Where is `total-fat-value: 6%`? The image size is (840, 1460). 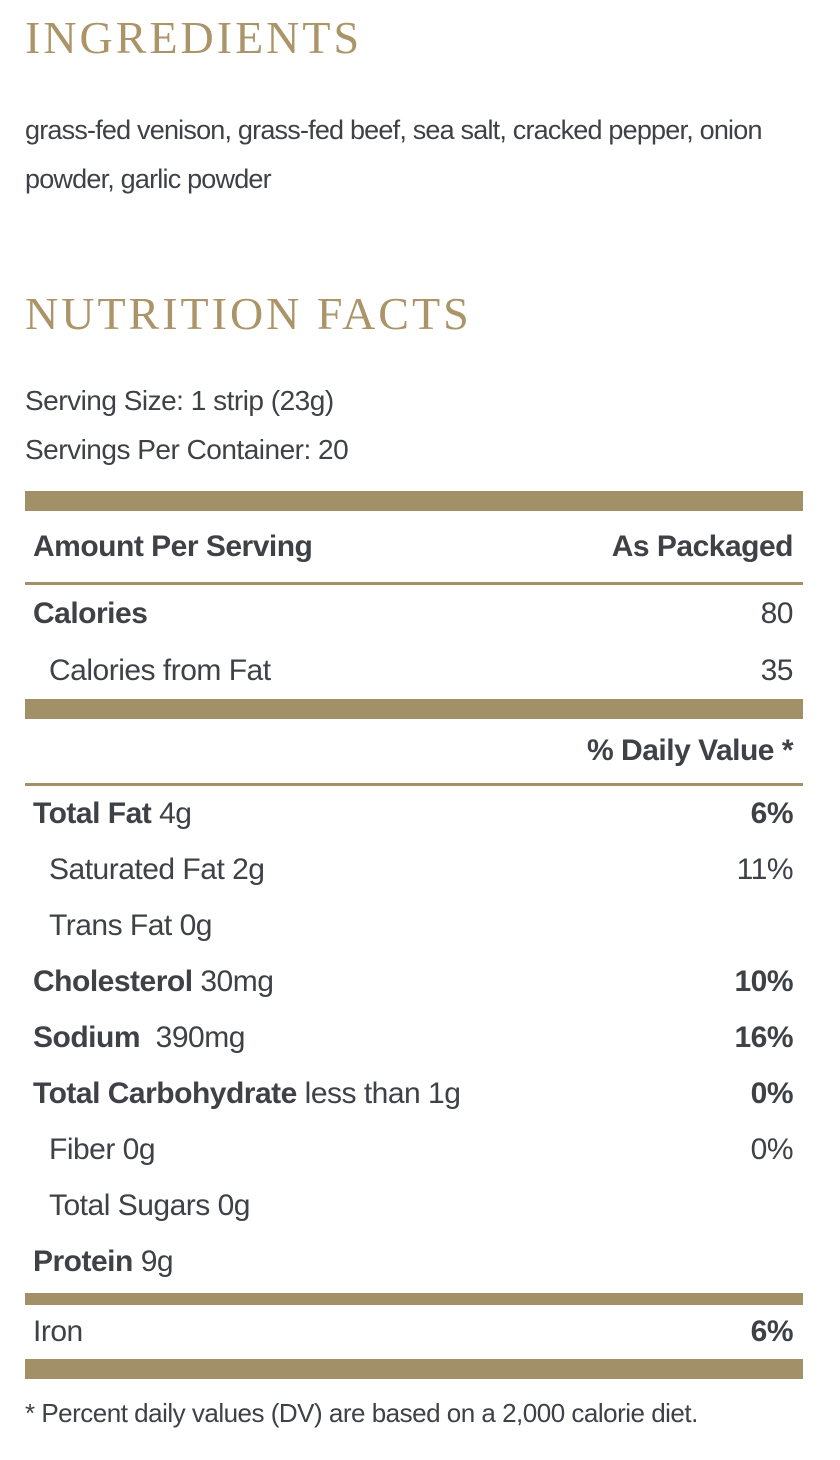 total-fat-value: 6% is located at coordinates (772, 813).